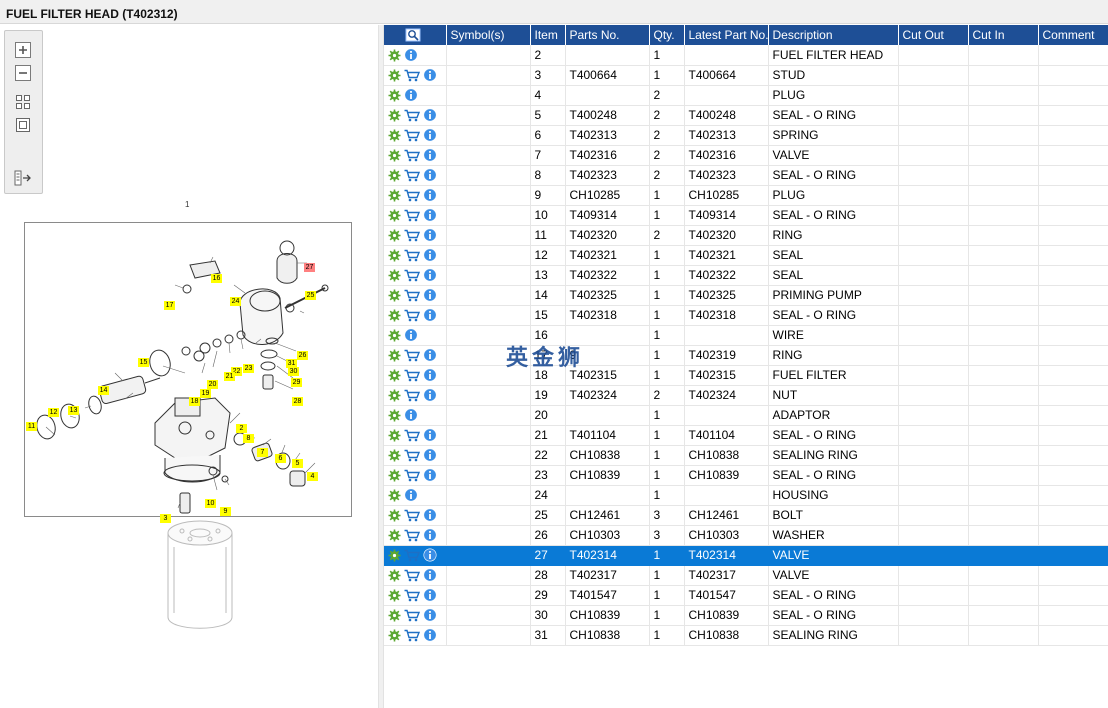 Image resolution: width=1108 pixels, height=708 pixels. Describe the element at coordinates (746, 175) in the screenshot. I see `table-row: 8 T402323 2 T402323 SEAL - O RING` at that location.